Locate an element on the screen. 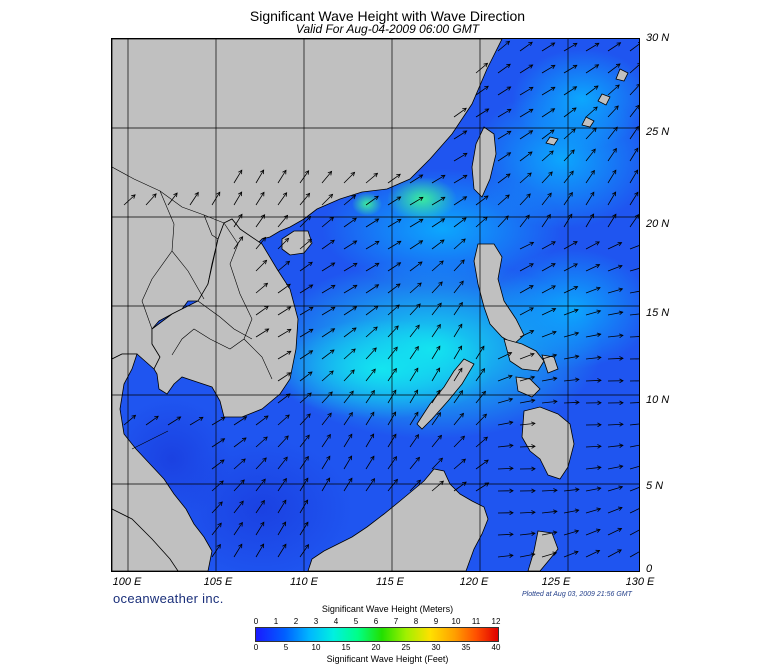  lat-label-5n: 5 N is located at coordinates (655, 486).